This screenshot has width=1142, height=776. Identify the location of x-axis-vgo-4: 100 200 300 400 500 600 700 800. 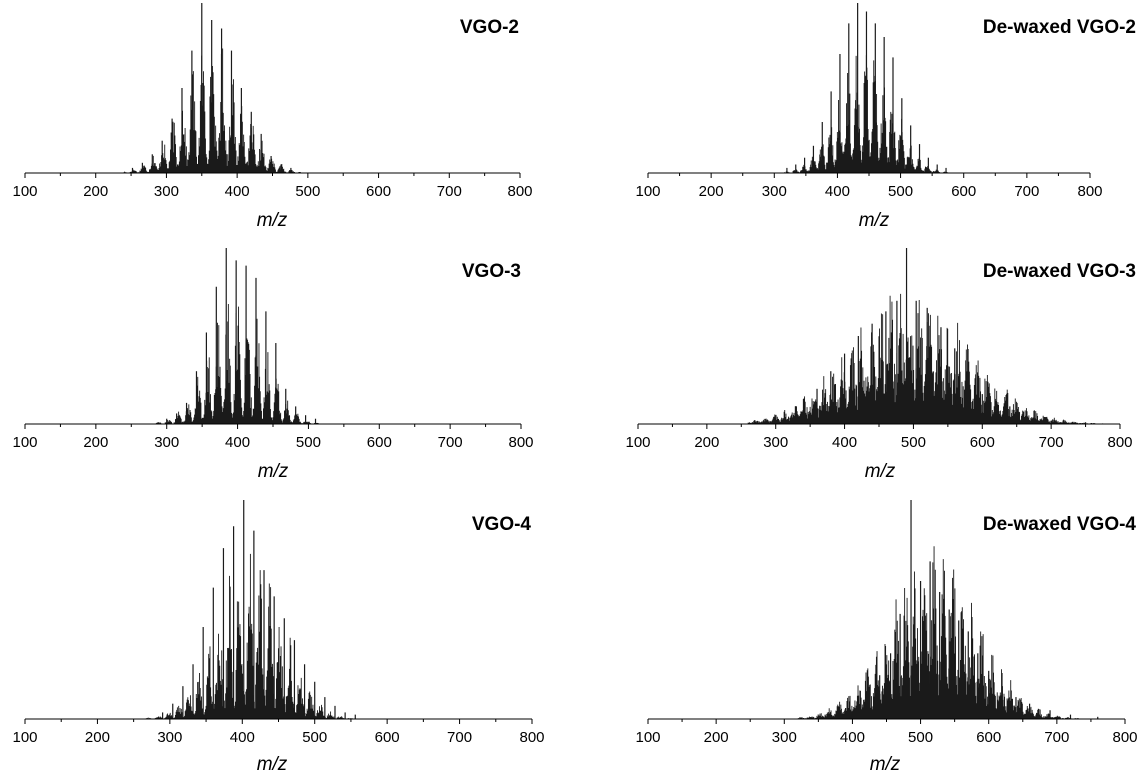
(278, 732).